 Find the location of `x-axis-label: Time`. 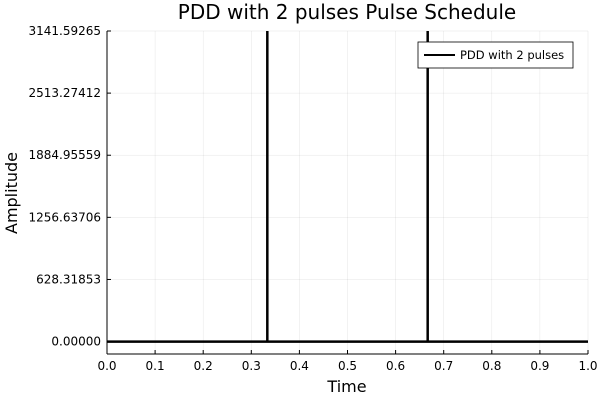

x-axis-label: Time is located at coordinates (346, 386).